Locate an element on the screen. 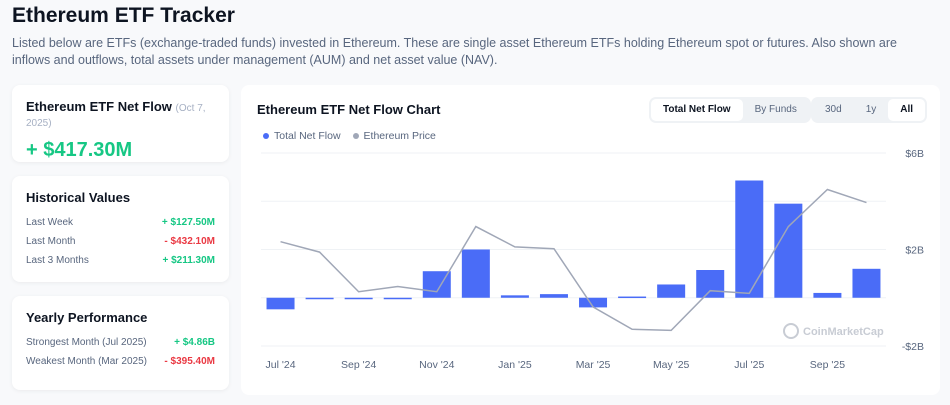 The width and height of the screenshot is (950, 405). historical-title: Historical Values is located at coordinates (78, 197).